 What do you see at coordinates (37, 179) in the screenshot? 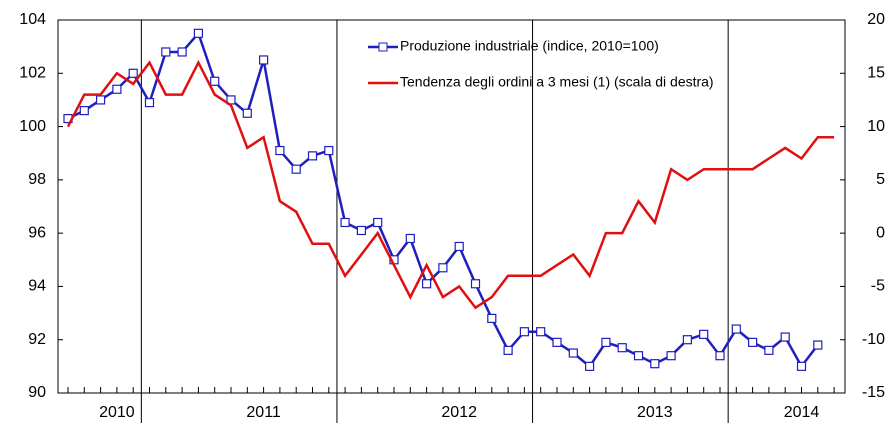
I see `y-tick-label: 98` at bounding box center [37, 179].